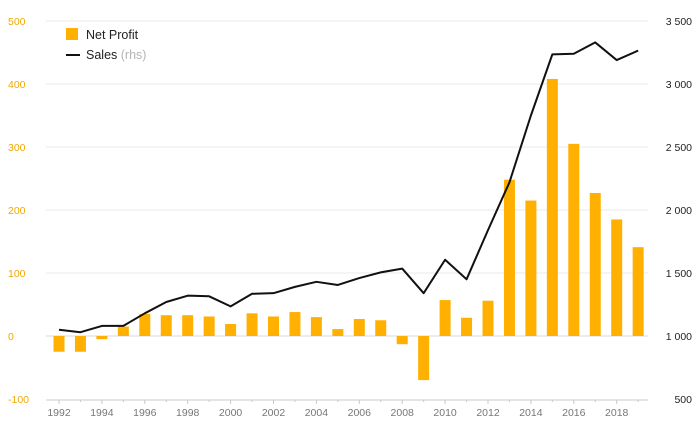 The image size is (700, 433). Describe the element at coordinates (679, 22) in the screenshot. I see `y-right-tick-label: 3 500` at that location.